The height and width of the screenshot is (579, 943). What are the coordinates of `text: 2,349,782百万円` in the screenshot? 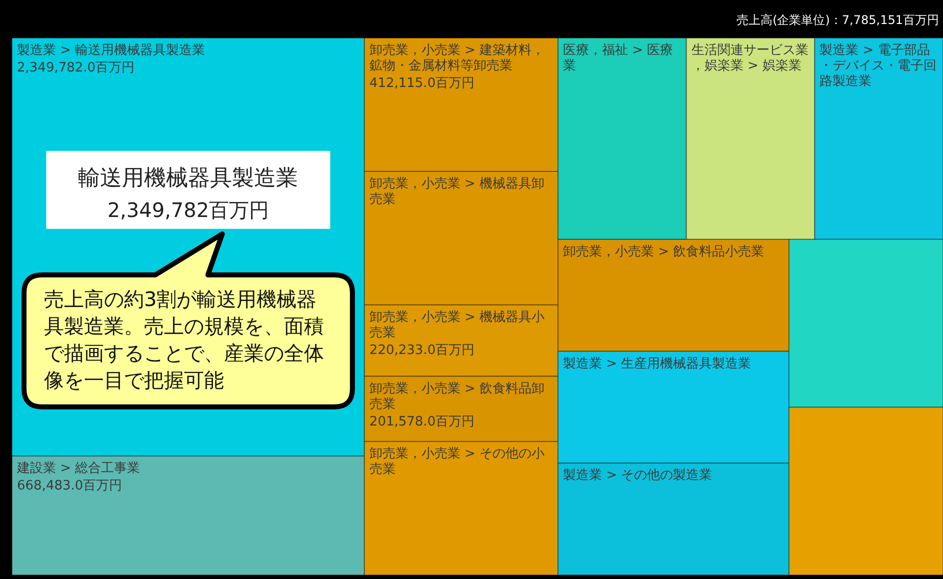 It's located at (188, 210).